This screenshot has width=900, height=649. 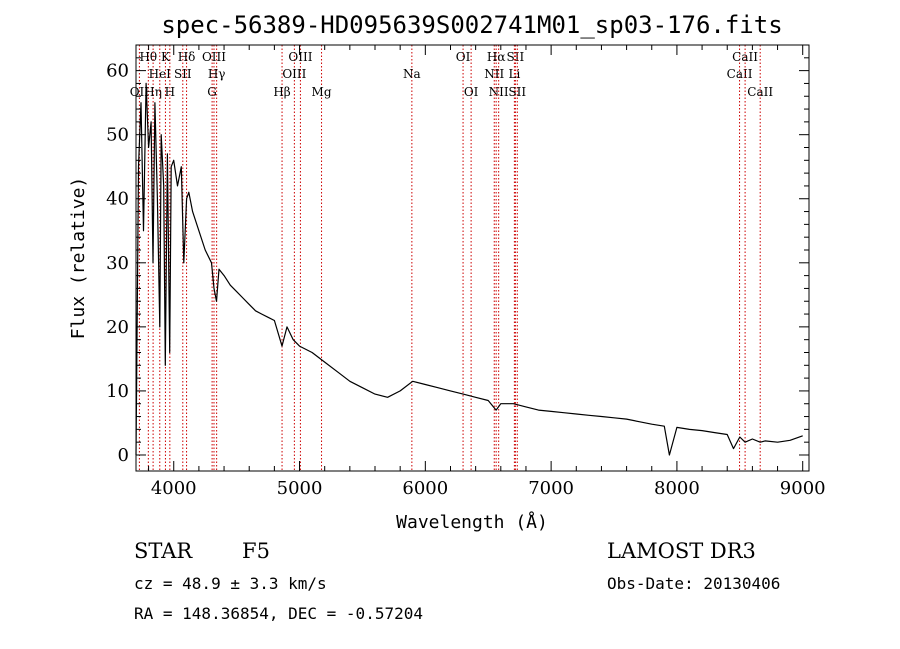 I want to click on line-label-18: NII, so click(x=494, y=74).